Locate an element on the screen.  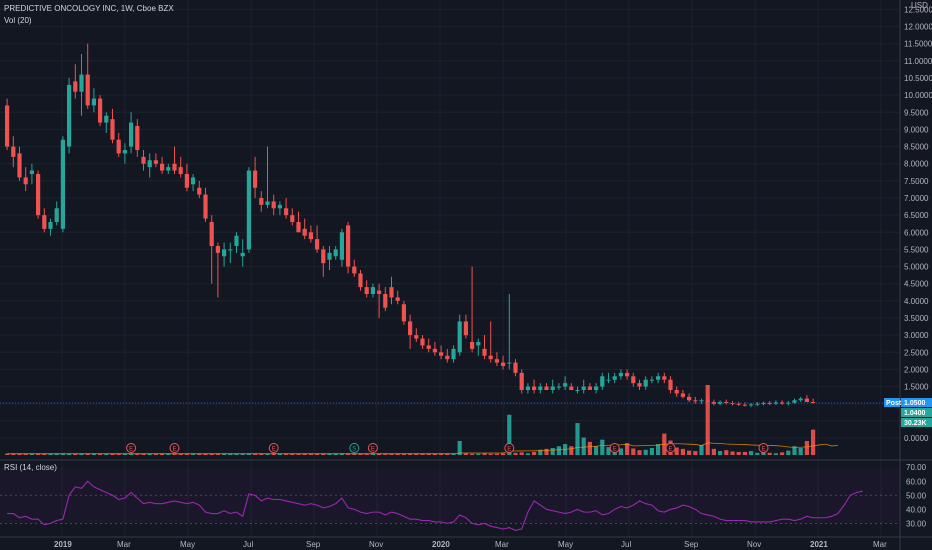
symbol-title: PREDICTIVE ONCOLOGY INC, 1W, Cboe BZX is located at coordinates (89, 8).